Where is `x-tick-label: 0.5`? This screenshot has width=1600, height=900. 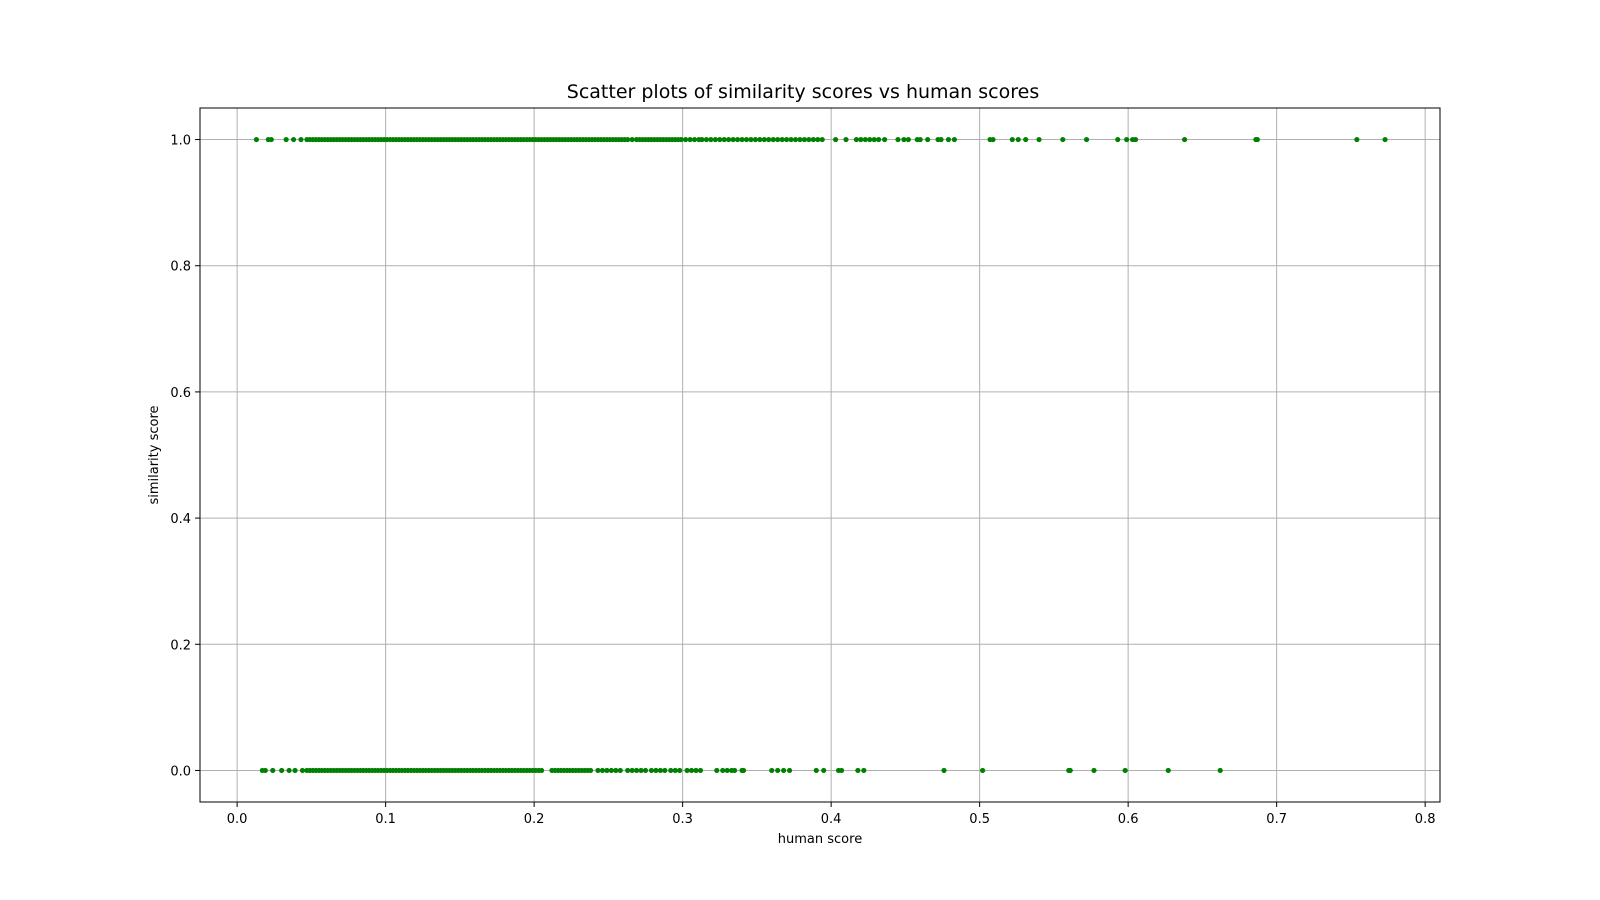 x-tick-label: 0.5 is located at coordinates (979, 819).